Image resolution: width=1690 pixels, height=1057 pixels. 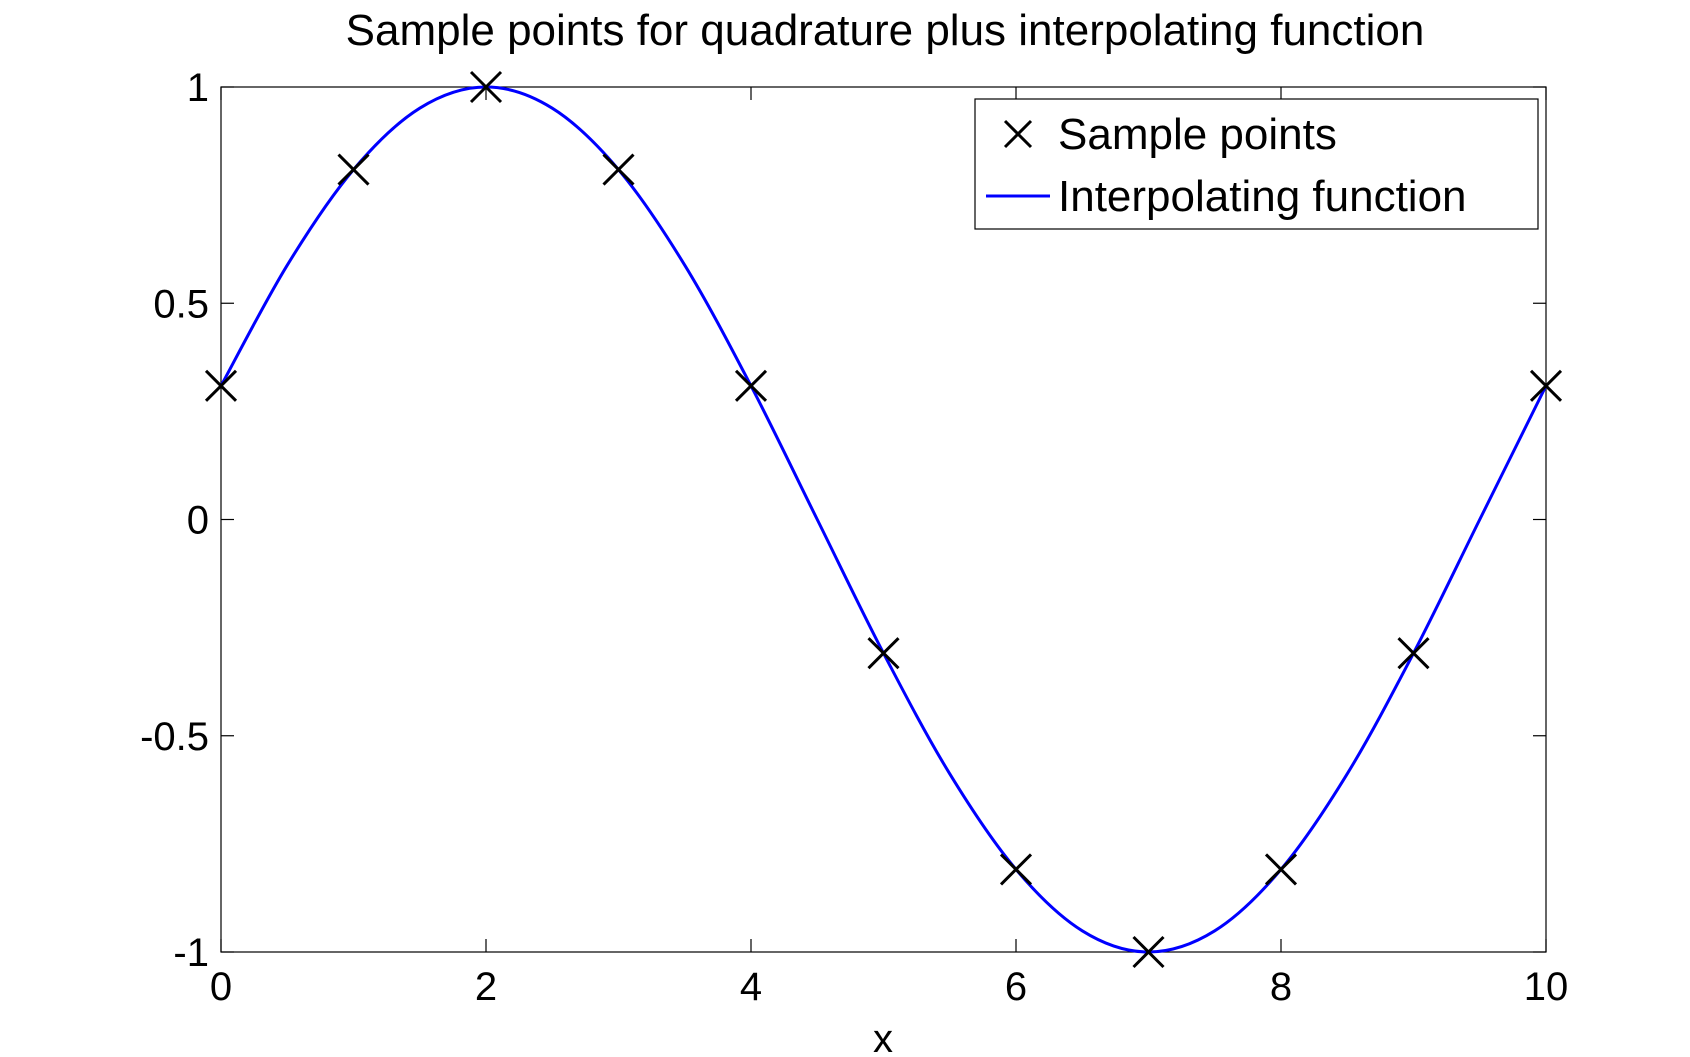 What do you see at coordinates (889, 987) in the screenshot?
I see `x-tick-labels: 0 2 4 6 8 10` at bounding box center [889, 987].